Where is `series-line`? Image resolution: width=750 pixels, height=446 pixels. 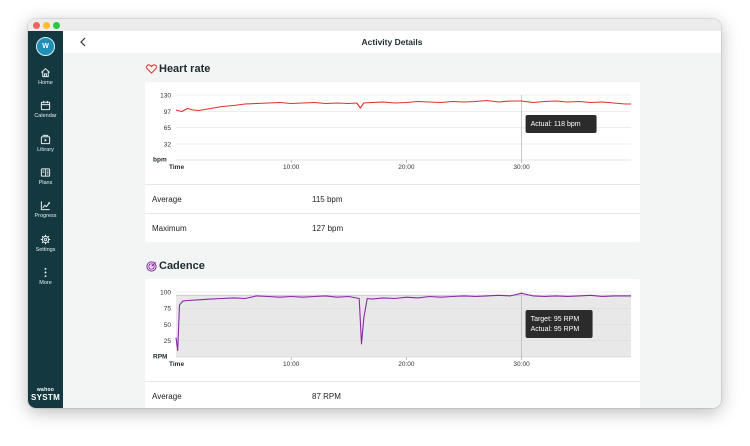
series-line is located at coordinates (403, 106).